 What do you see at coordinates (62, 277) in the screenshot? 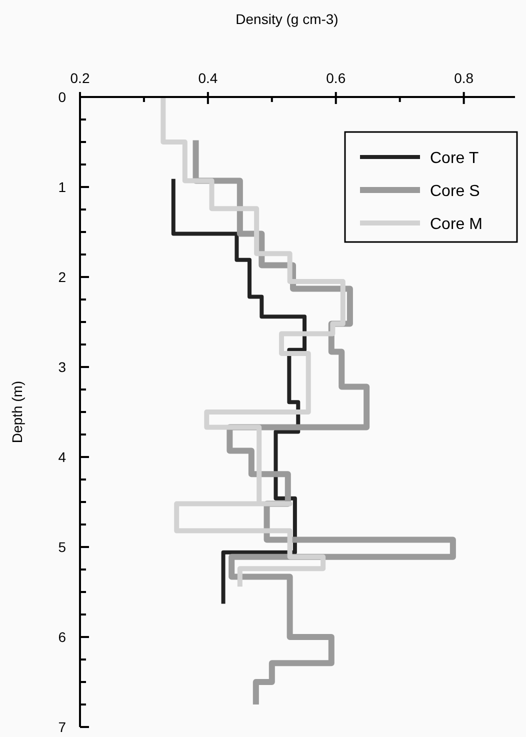
I see `y-tick-label: 2` at bounding box center [62, 277].